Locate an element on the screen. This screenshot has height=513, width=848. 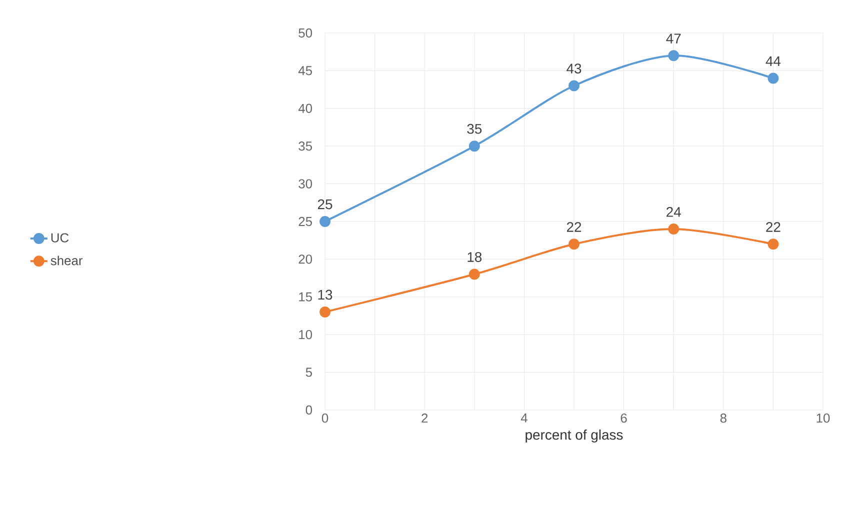
y-tick-label: 45 is located at coordinates (305, 71).